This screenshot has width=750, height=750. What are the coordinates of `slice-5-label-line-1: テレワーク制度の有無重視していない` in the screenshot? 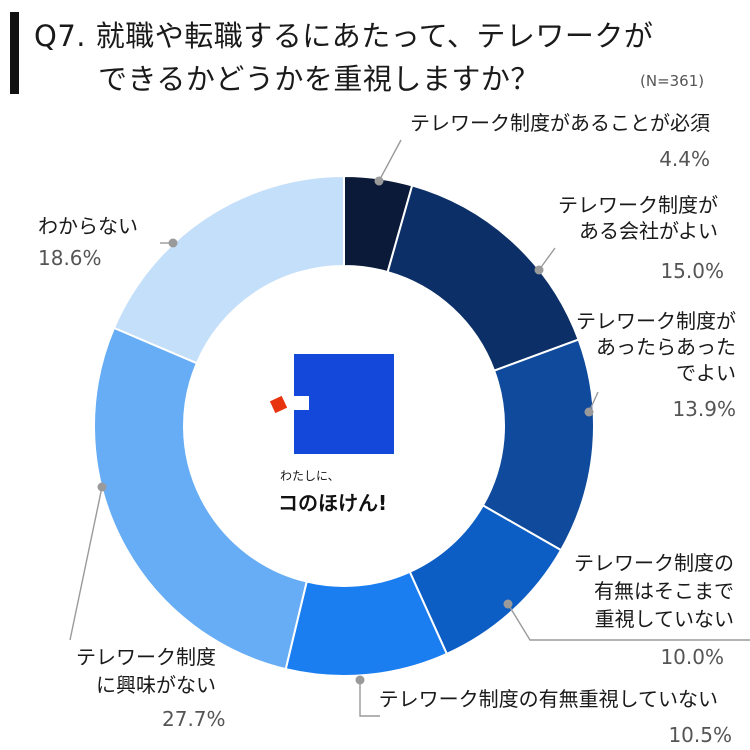 It's located at (548, 699).